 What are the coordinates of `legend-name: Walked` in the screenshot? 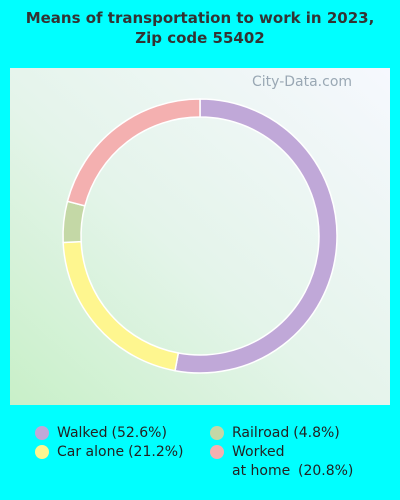 It's located at (82, 433).